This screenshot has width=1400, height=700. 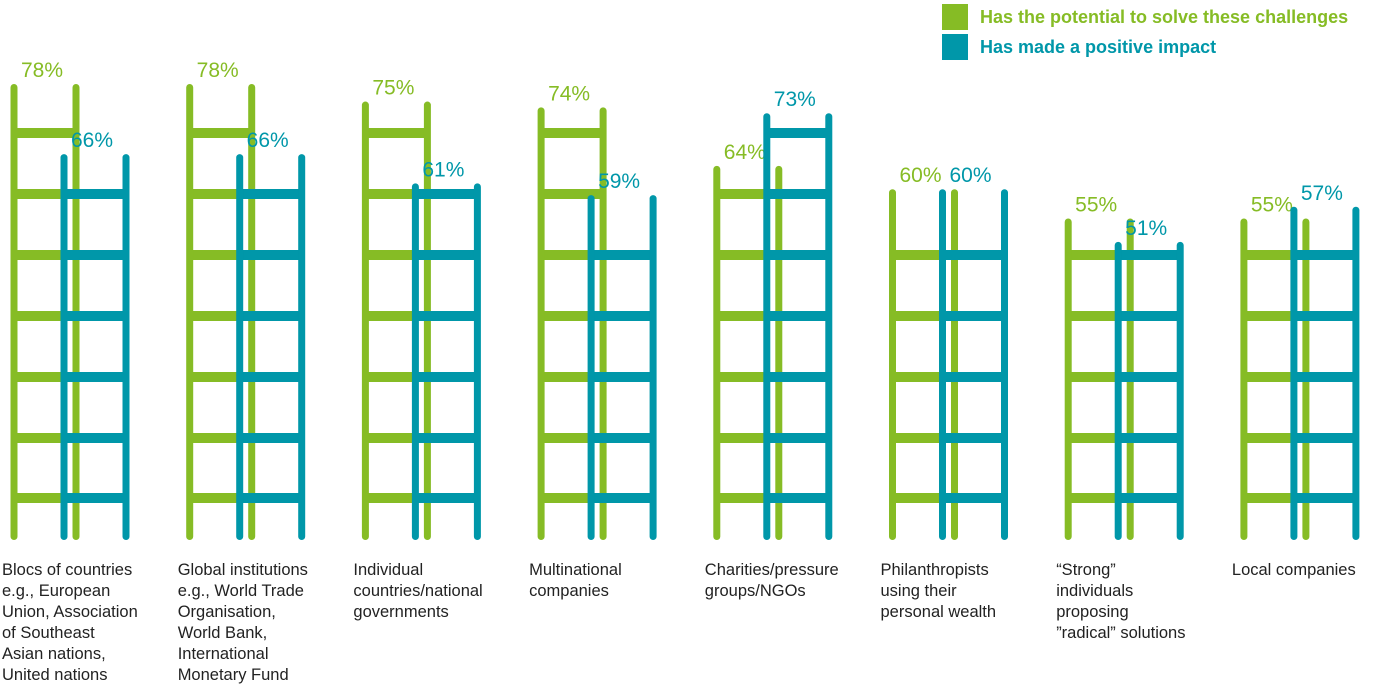 I want to click on category-label: Local companies, so click(x=1293, y=570).